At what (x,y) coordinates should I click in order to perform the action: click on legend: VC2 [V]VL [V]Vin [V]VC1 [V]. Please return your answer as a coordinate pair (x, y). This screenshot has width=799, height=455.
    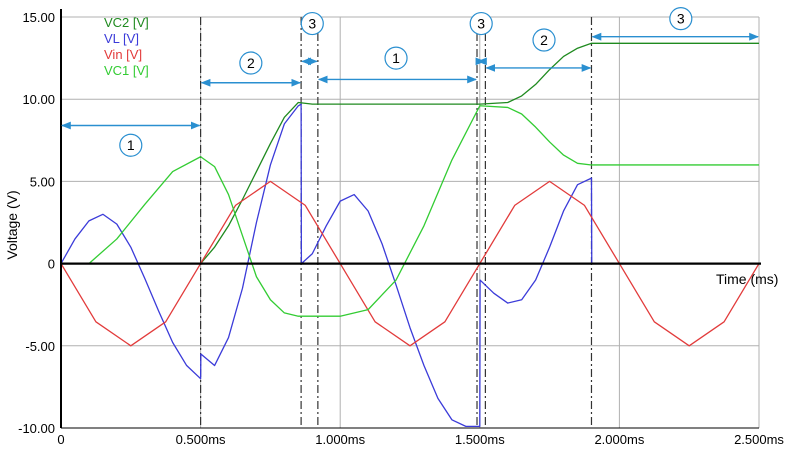
    Looking at the image, I should click on (126, 46).